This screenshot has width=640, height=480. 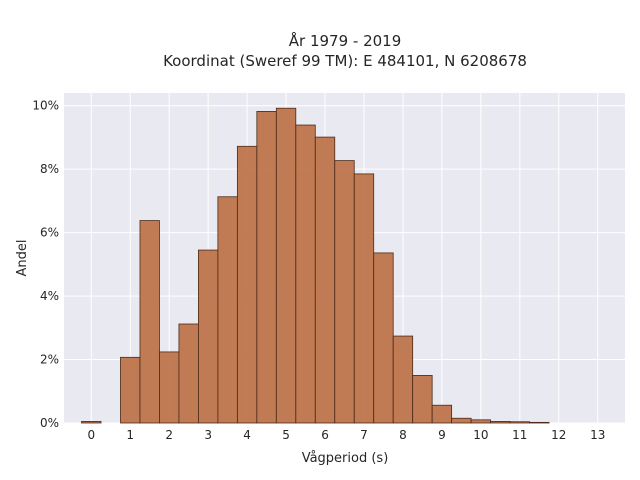 I want to click on x-tick-label: 7, so click(x=364, y=435).